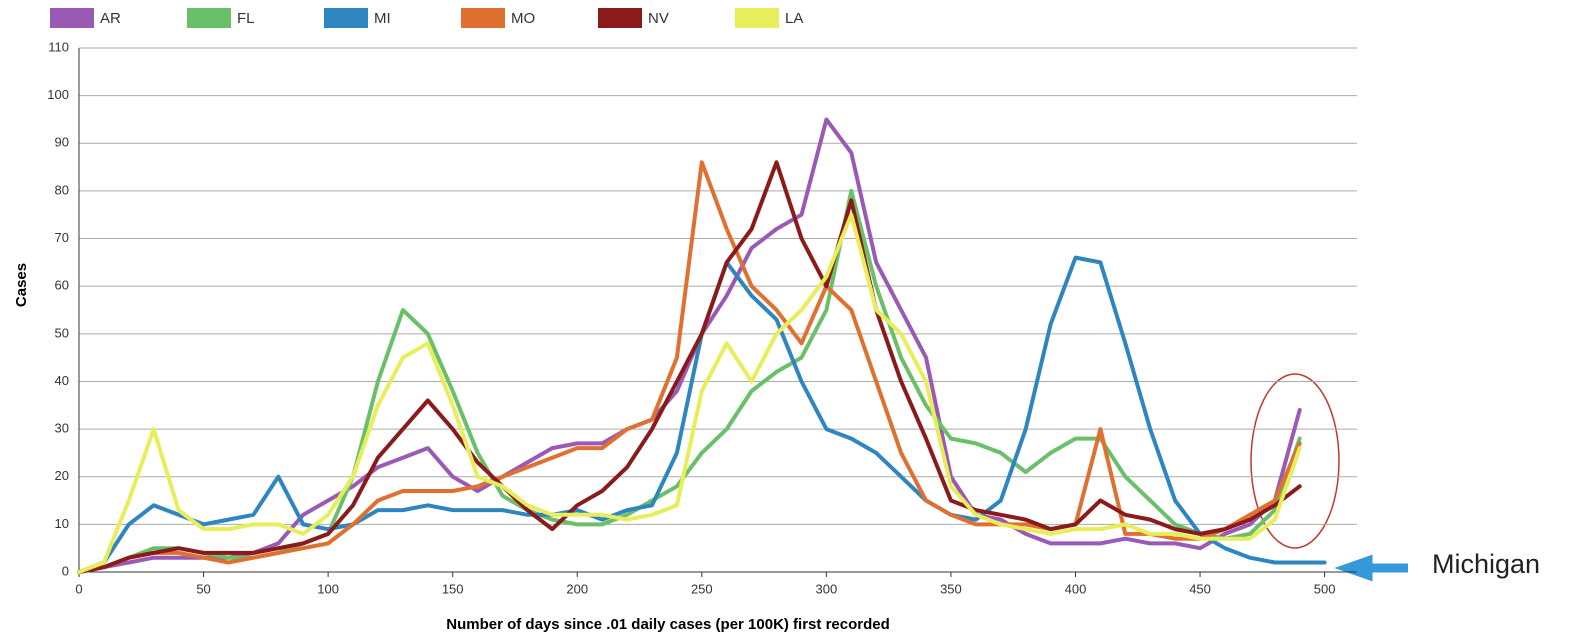 Image resolution: width=1575 pixels, height=639 pixels. I want to click on y-tick-label: 30, so click(62, 428).